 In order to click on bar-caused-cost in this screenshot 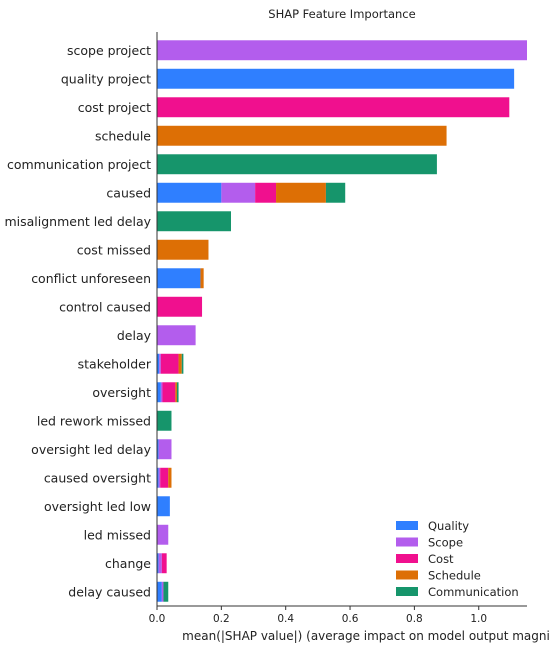, I will do `click(266, 192)`.